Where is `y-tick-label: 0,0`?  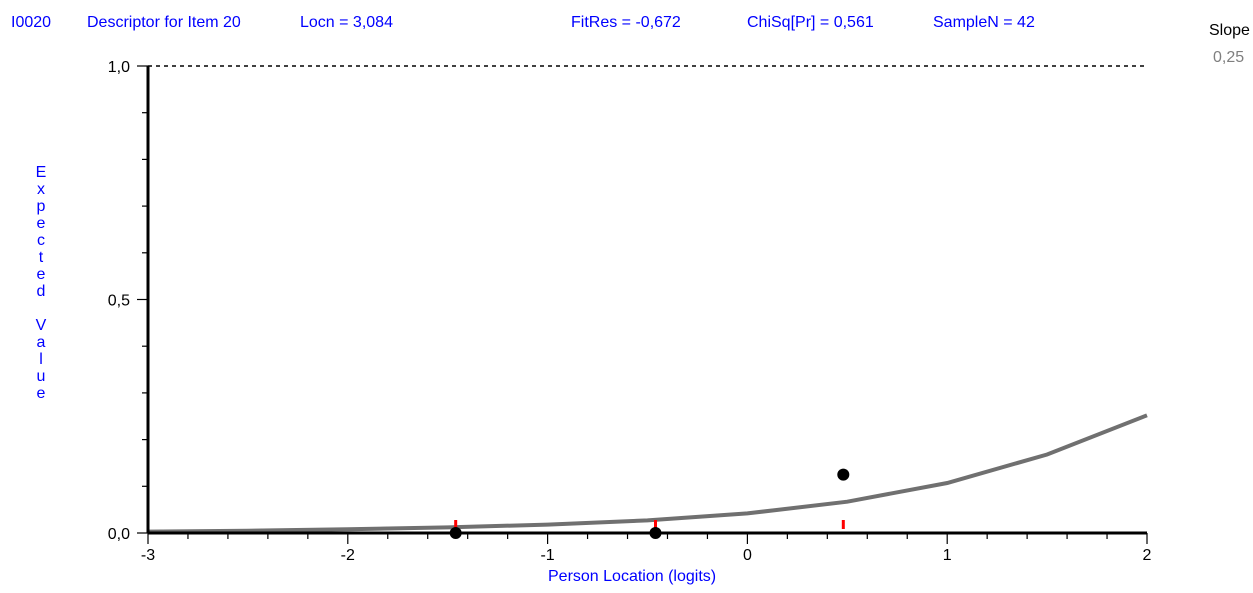 y-tick-label: 0,0 is located at coordinates (119, 534).